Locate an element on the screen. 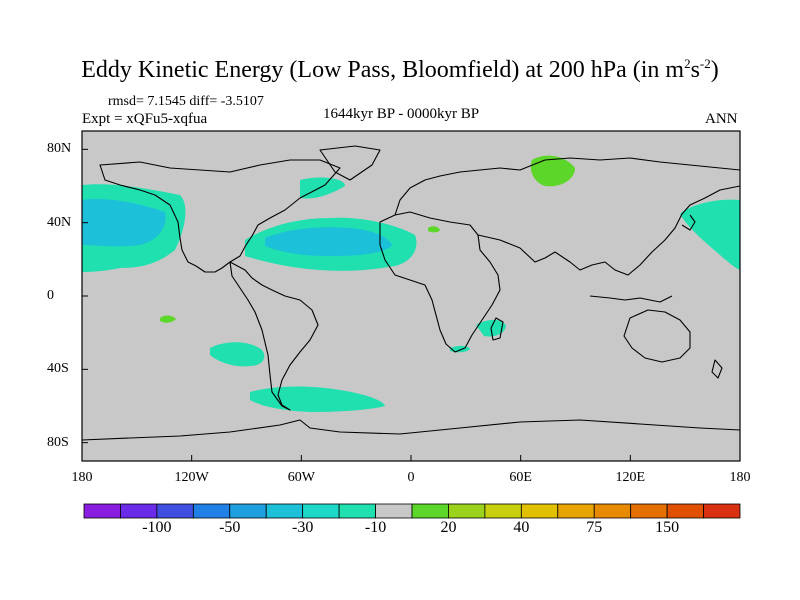 This screenshot has height=600, width=800. colorbar is located at coordinates (412, 511).